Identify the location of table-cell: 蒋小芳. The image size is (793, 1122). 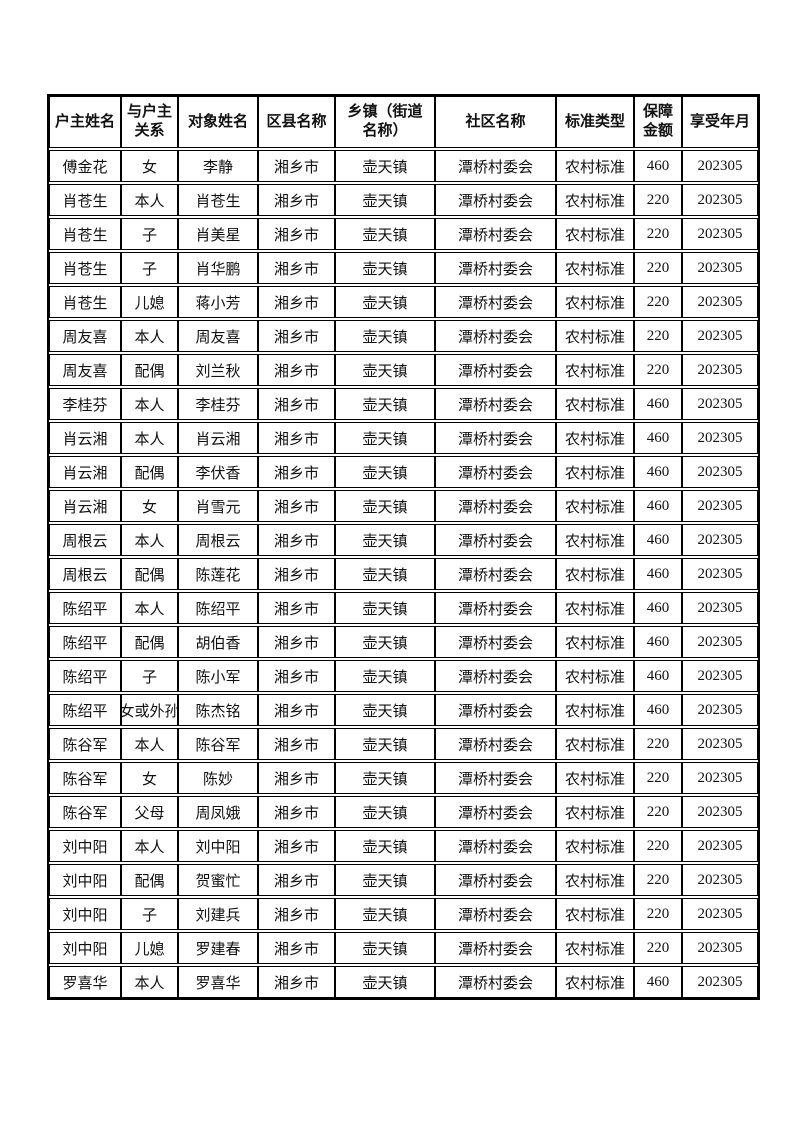
(218, 302).